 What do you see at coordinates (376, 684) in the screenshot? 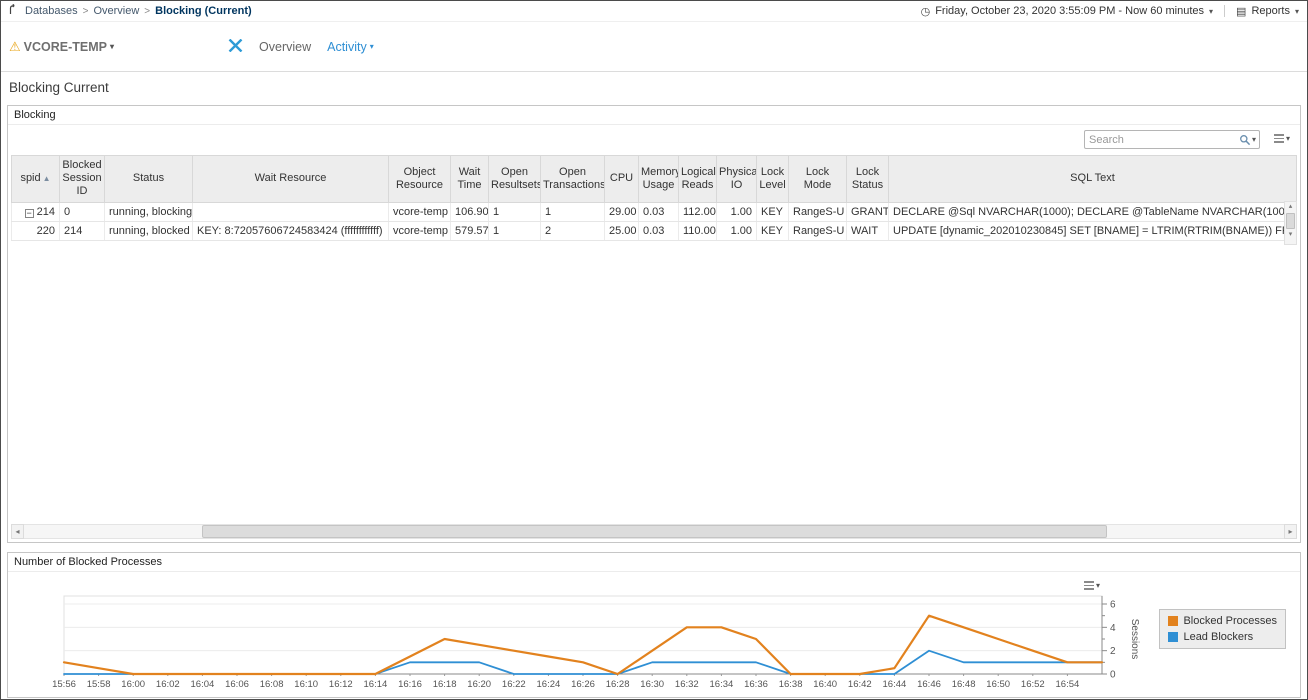
I see `svg-text: 16:14` at bounding box center [376, 684].